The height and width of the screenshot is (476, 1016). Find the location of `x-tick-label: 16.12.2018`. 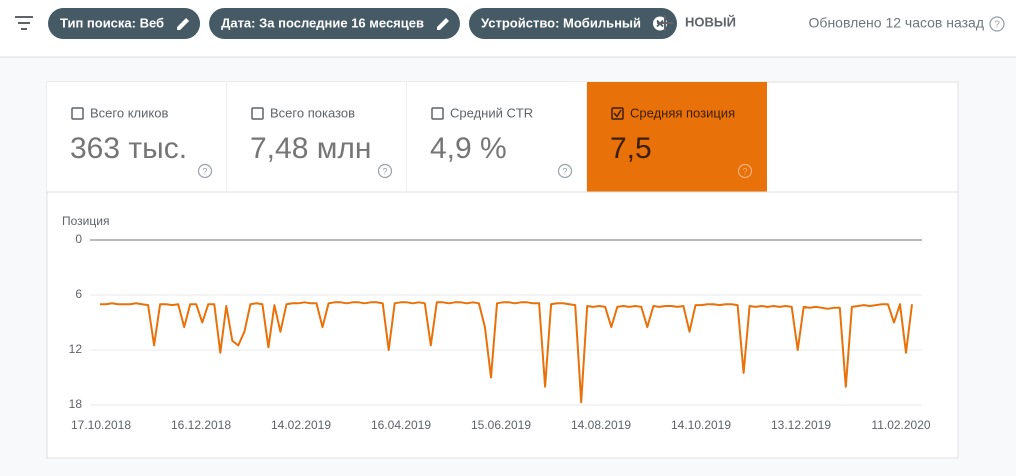

x-tick-label: 16.12.2018 is located at coordinates (201, 425).